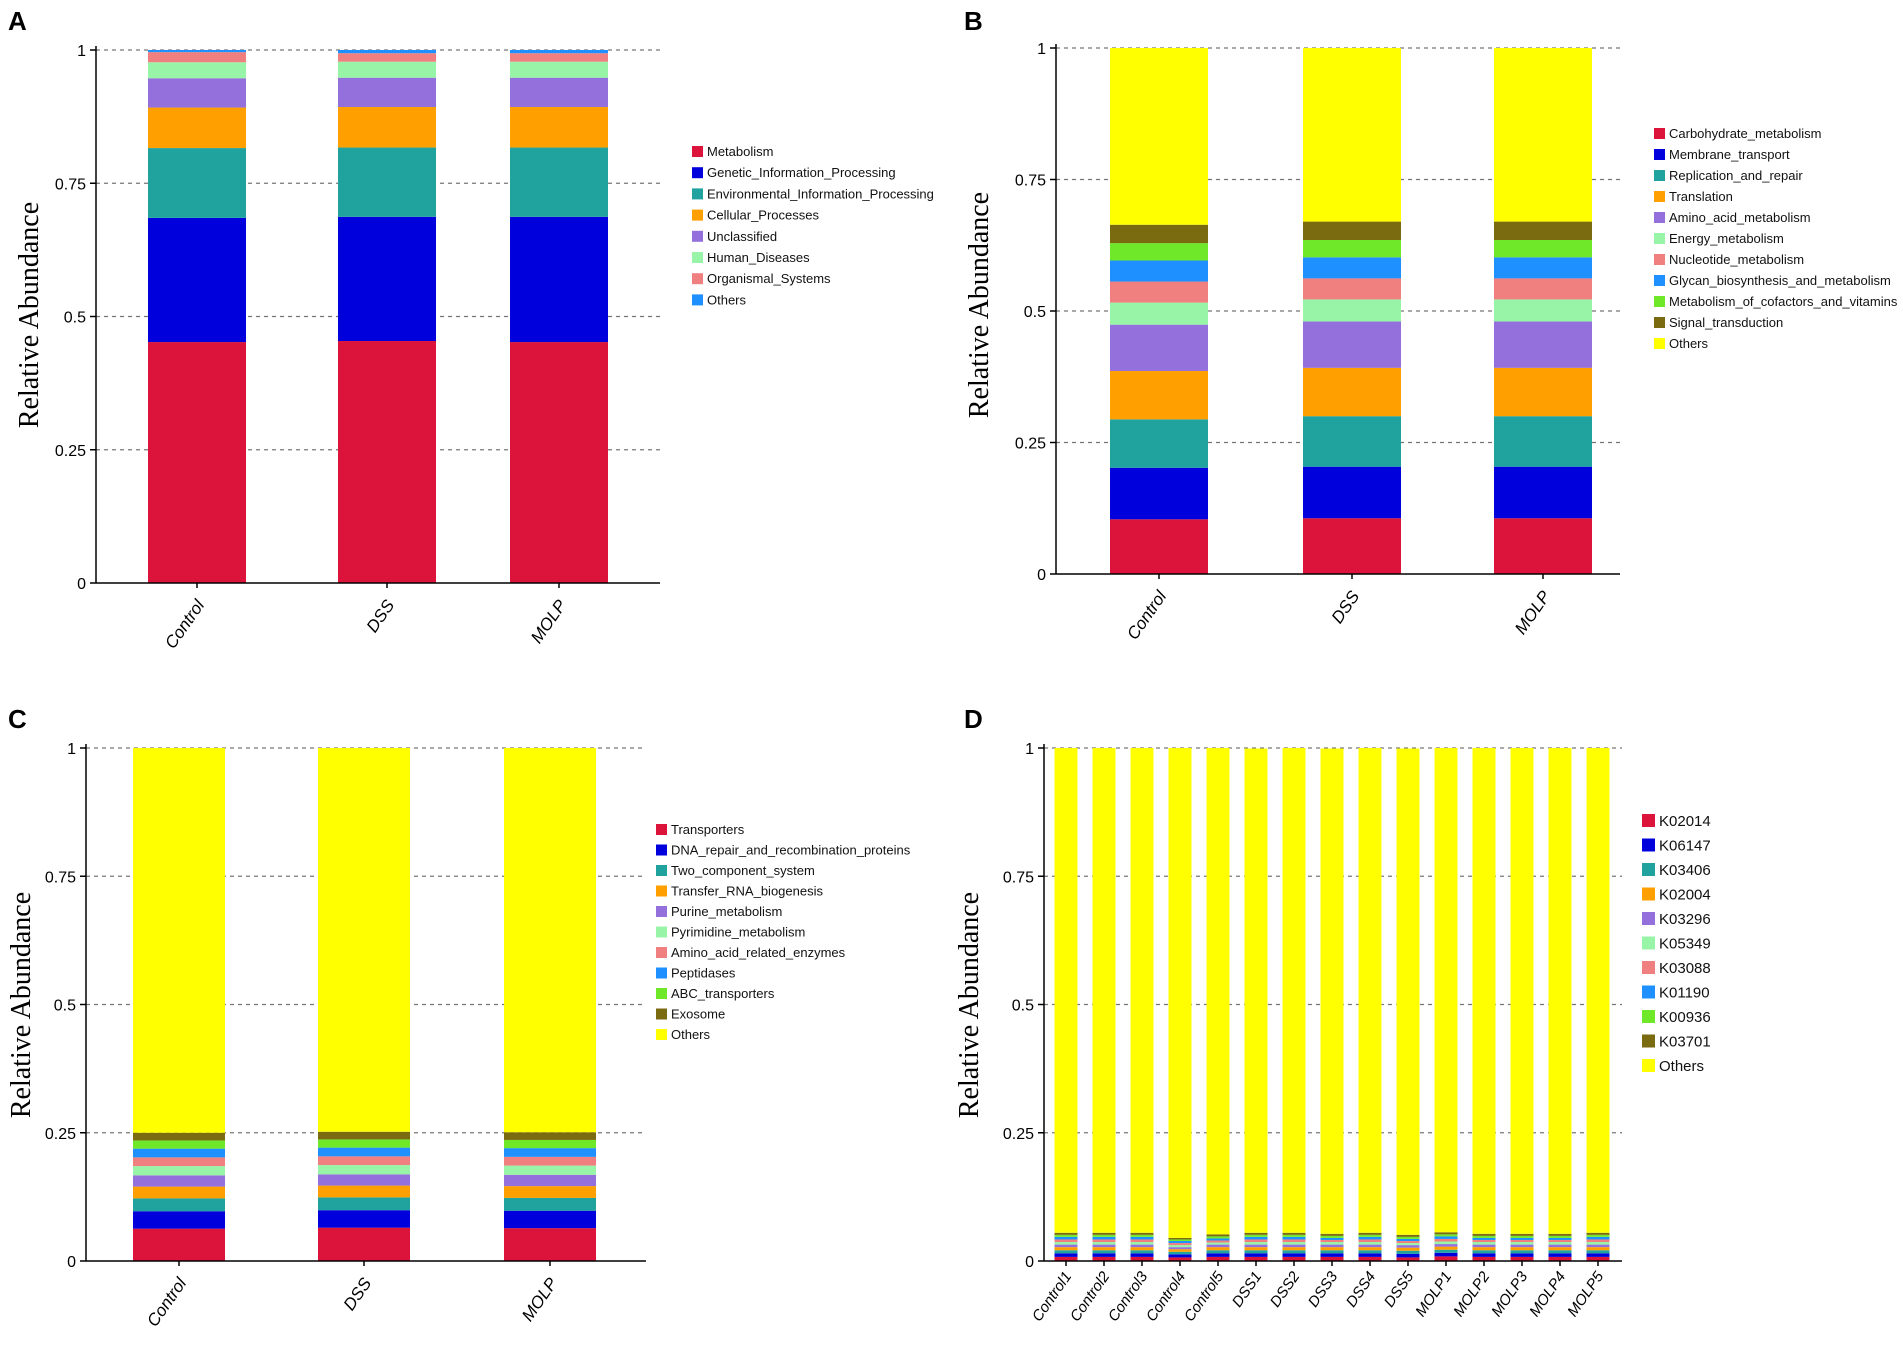 The width and height of the screenshot is (1903, 1355). I want to click on bar-segment-transporters, so click(179, 1244).